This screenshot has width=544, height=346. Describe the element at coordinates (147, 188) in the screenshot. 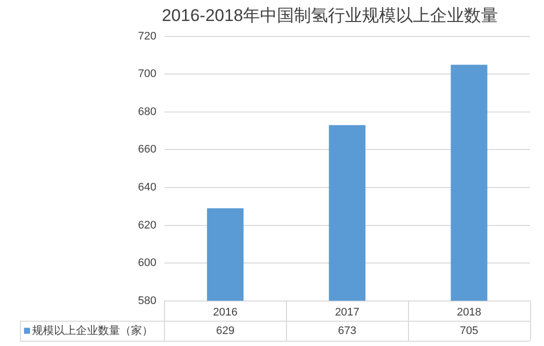

I see `y-tick-label: 640` at that location.